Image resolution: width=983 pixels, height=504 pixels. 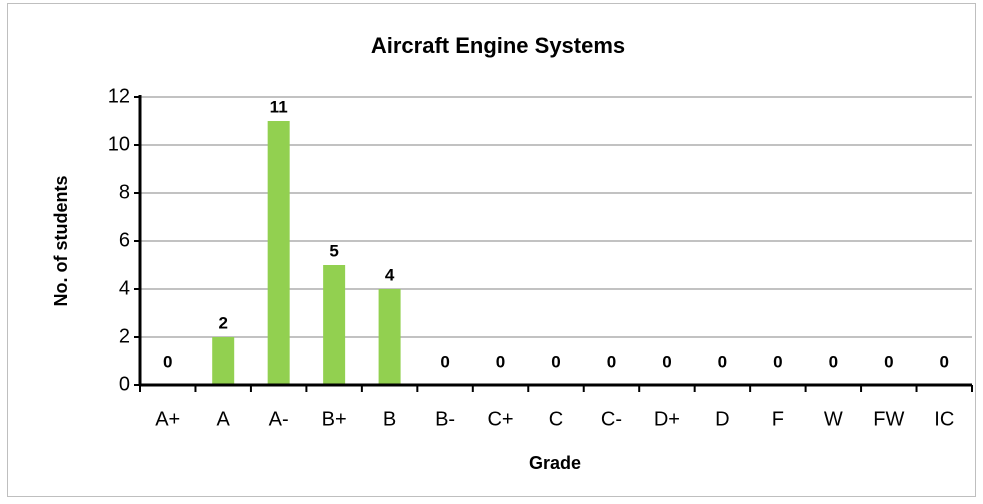 I want to click on y-tick-label: 8, so click(x=124, y=192).